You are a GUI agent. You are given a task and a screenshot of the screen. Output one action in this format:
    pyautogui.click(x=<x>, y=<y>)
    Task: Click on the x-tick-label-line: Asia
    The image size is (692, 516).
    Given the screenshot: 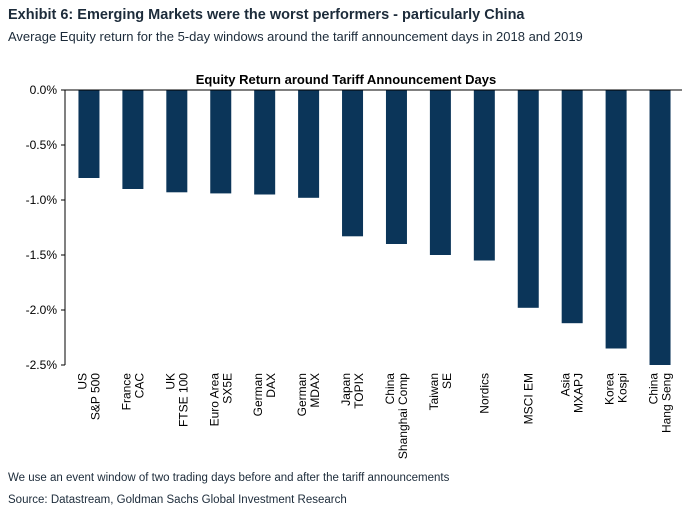 What is the action you would take?
    pyautogui.click(x=566, y=385)
    